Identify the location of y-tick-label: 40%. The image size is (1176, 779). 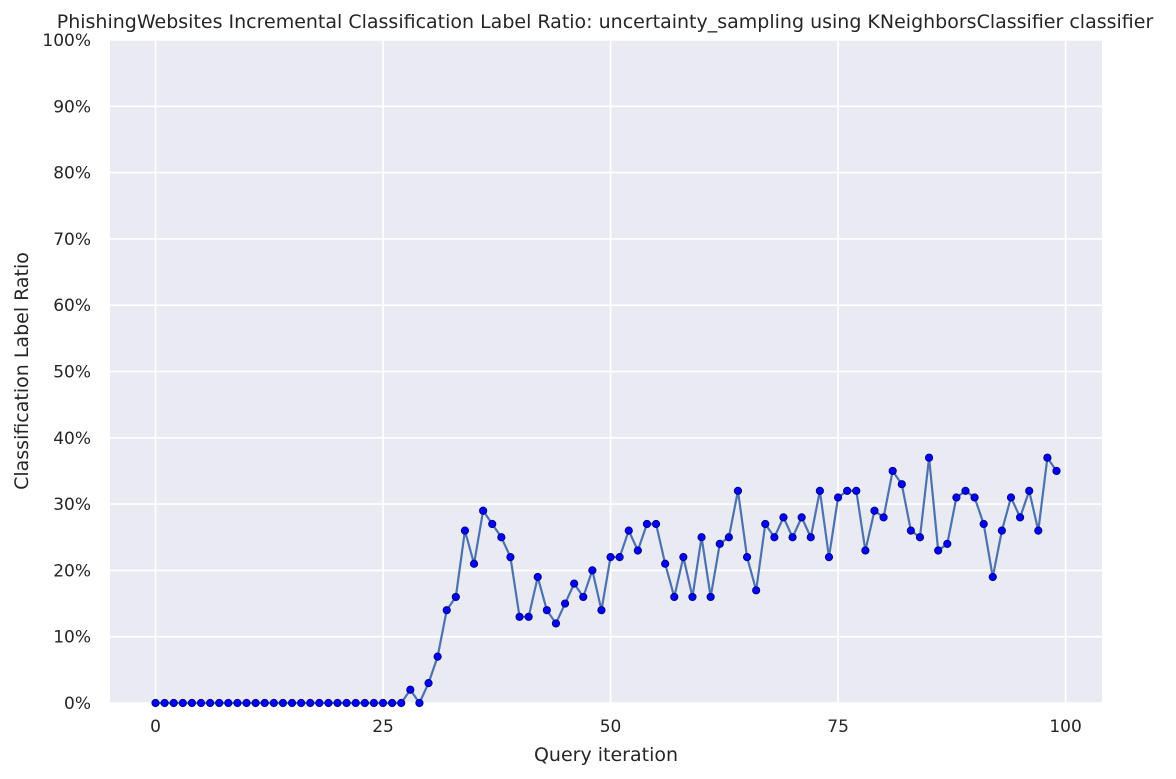
(72, 439).